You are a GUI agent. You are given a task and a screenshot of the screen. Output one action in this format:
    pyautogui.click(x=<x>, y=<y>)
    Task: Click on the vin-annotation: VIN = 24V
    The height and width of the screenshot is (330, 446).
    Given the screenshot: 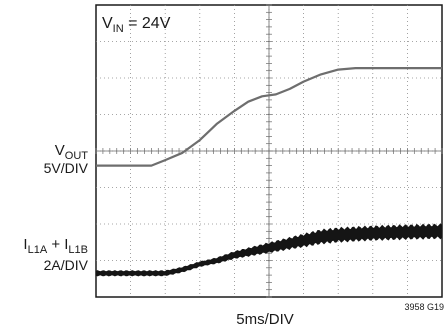 What is the action you would take?
    pyautogui.click(x=136, y=25)
    